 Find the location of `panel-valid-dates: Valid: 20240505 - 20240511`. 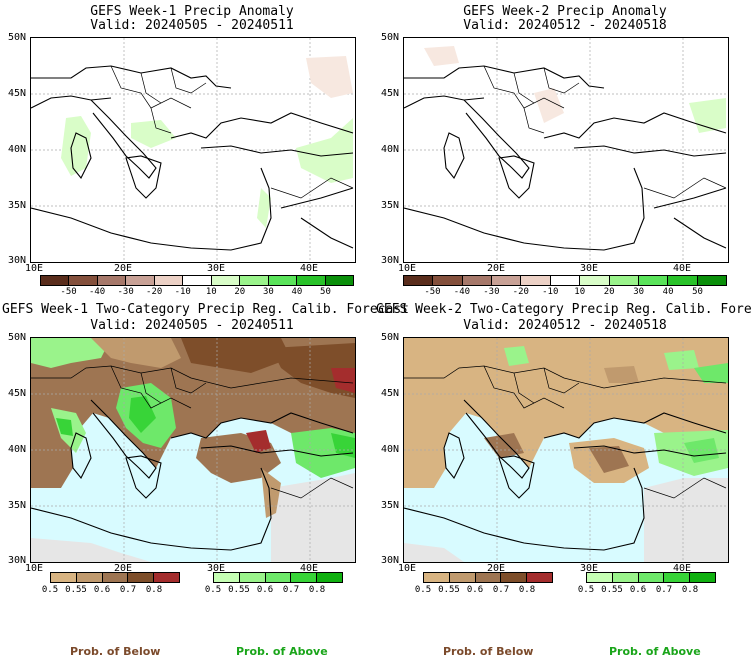

panel-valid-dates: Valid: 20240505 - 20240511 is located at coordinates (192, 25).